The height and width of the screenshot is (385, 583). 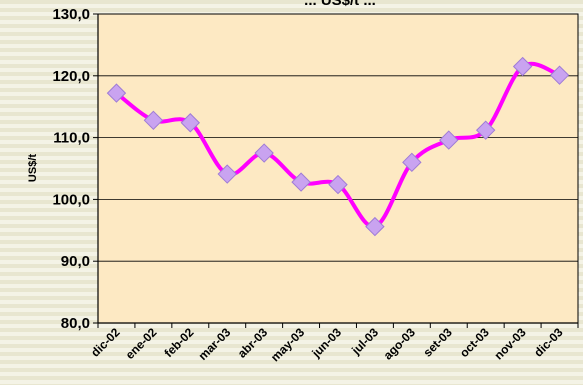 I want to click on y-axis-label: US$/t, so click(x=33, y=168).